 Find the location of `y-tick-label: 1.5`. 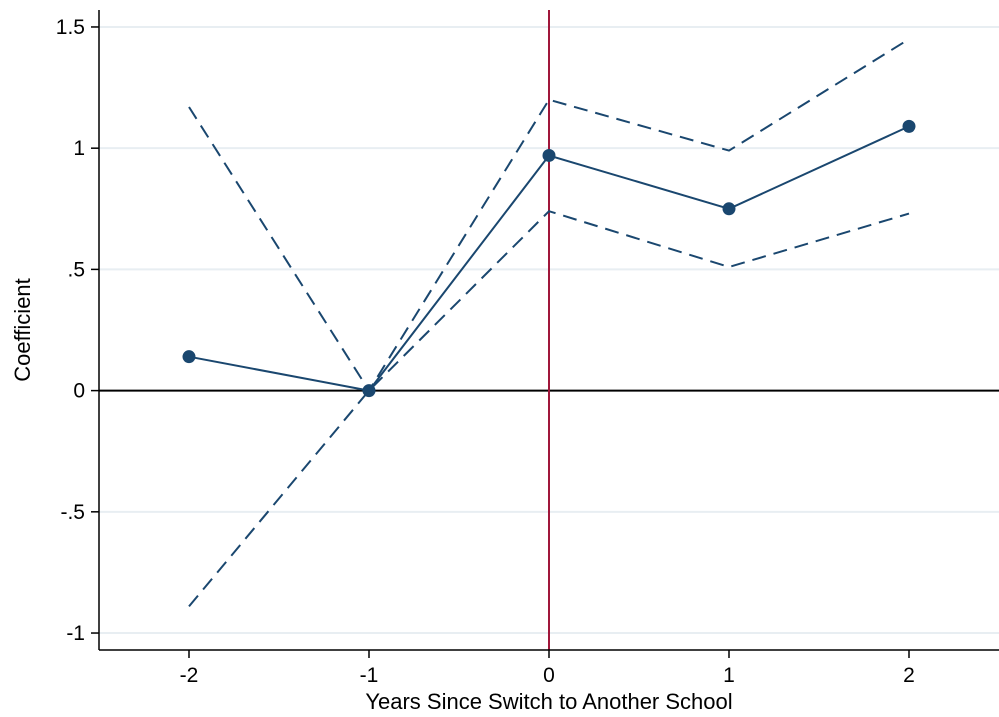

y-tick-label: 1.5 is located at coordinates (70, 27).